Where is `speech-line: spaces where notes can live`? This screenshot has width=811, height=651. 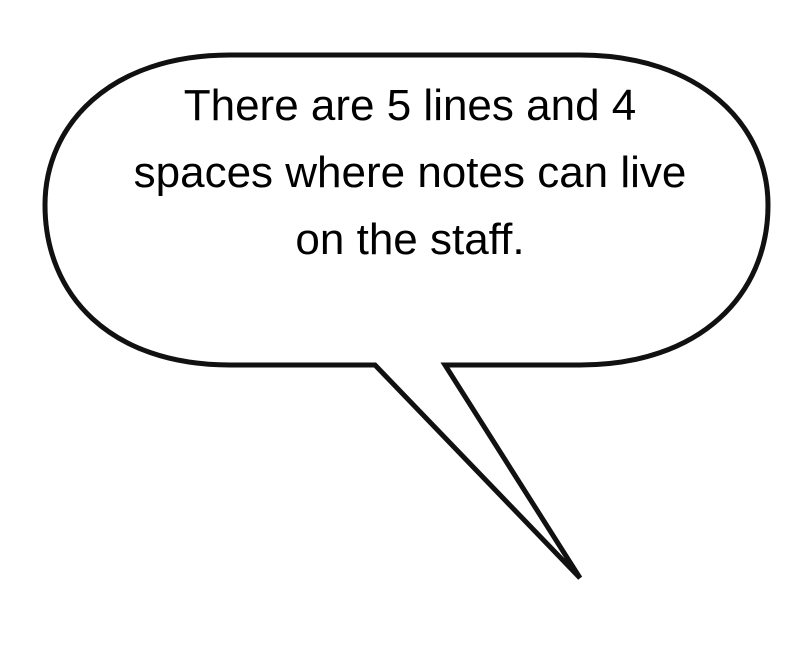 speech-line: spaces where notes can live is located at coordinates (410, 172).